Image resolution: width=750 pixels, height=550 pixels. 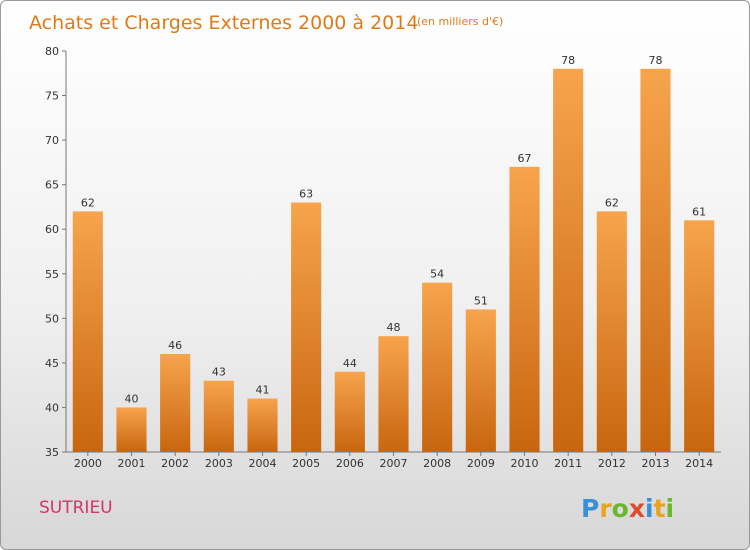 I want to click on proxiti-logo: Proxiti, so click(x=627, y=508).